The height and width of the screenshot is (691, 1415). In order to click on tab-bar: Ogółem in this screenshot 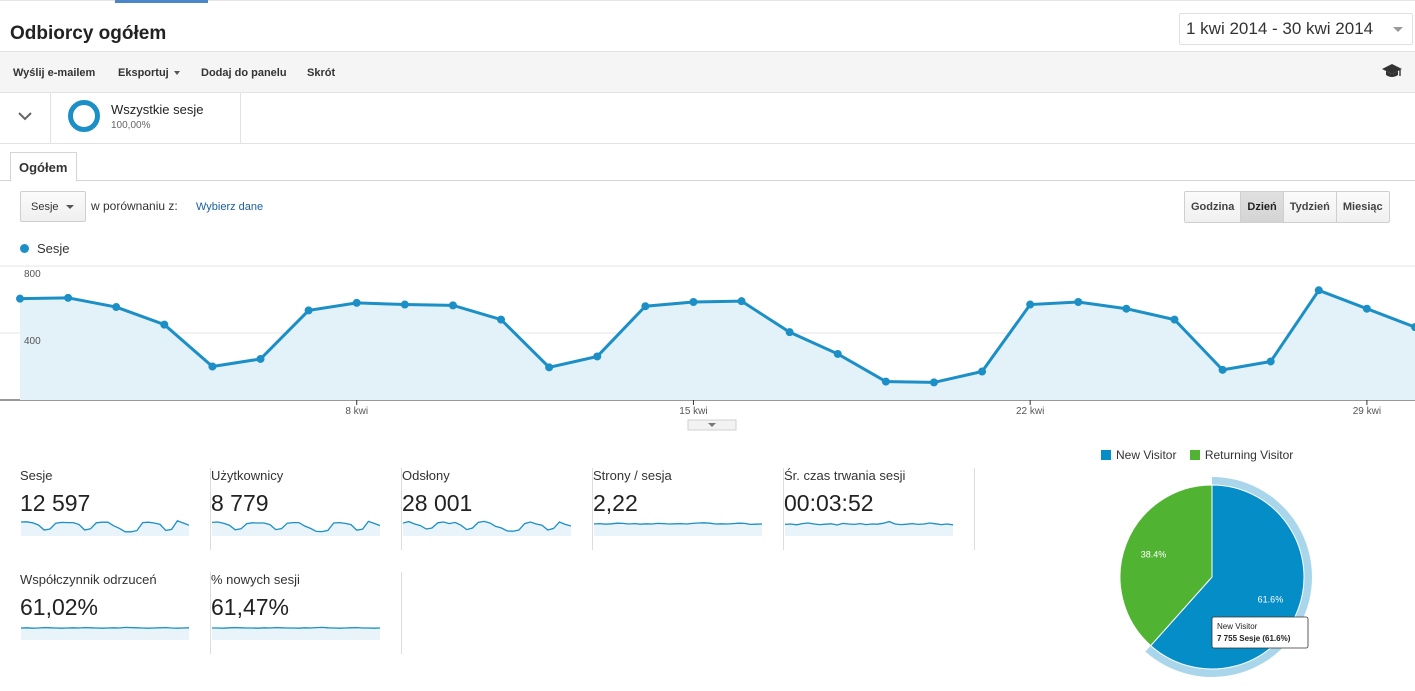, I will do `click(707, 163)`.